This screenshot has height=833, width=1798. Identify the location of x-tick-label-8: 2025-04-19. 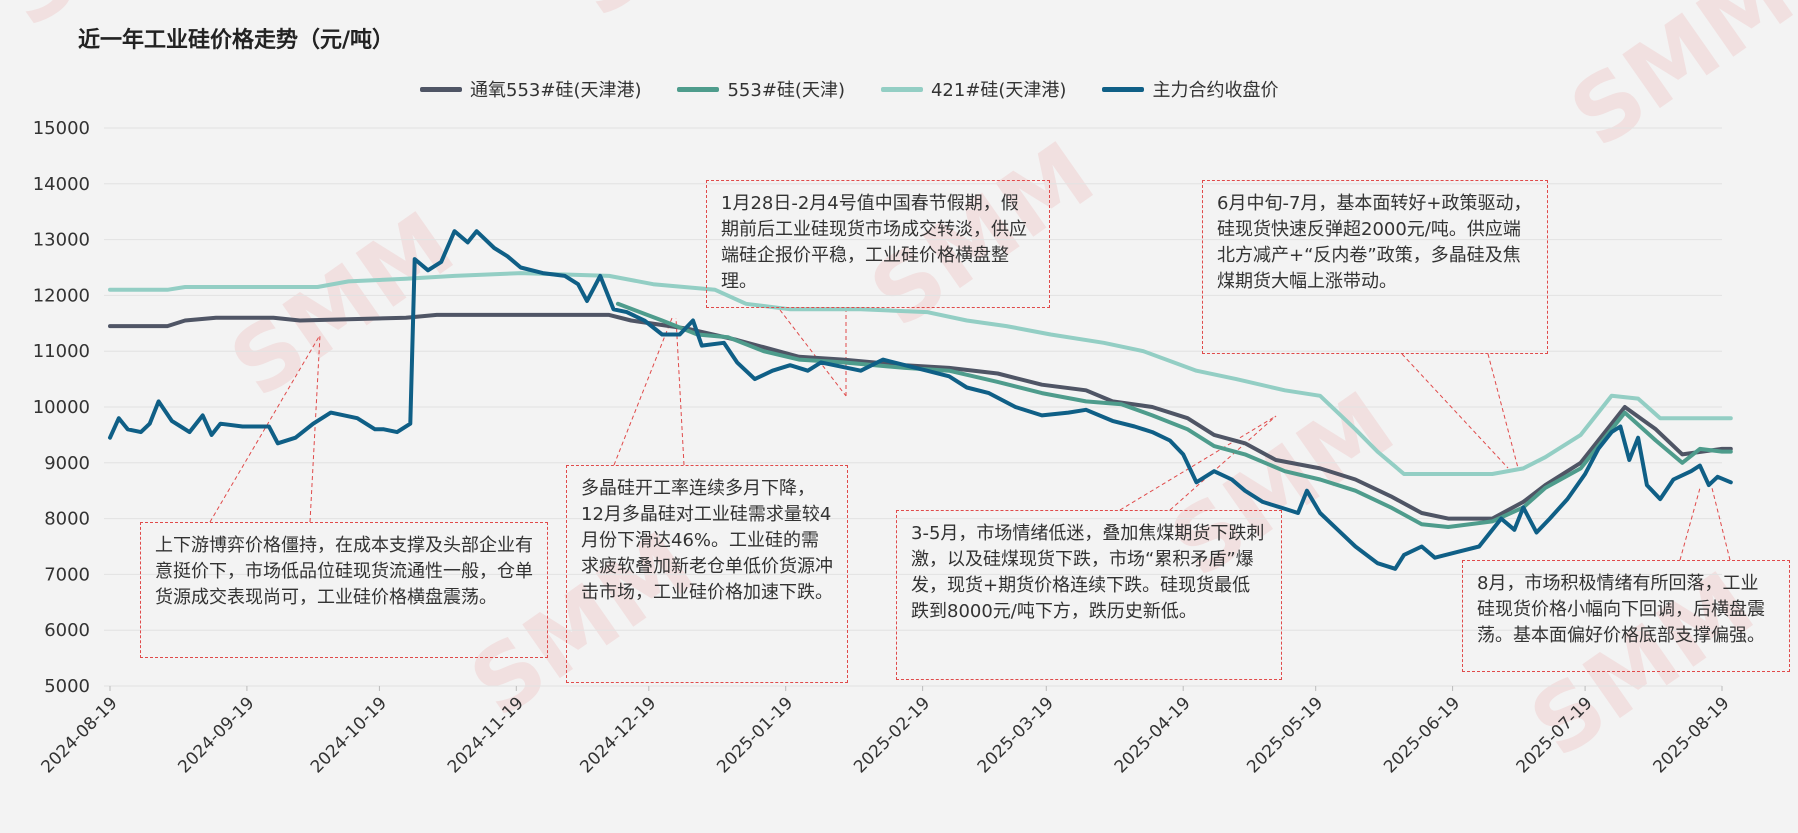
(1153, 735).